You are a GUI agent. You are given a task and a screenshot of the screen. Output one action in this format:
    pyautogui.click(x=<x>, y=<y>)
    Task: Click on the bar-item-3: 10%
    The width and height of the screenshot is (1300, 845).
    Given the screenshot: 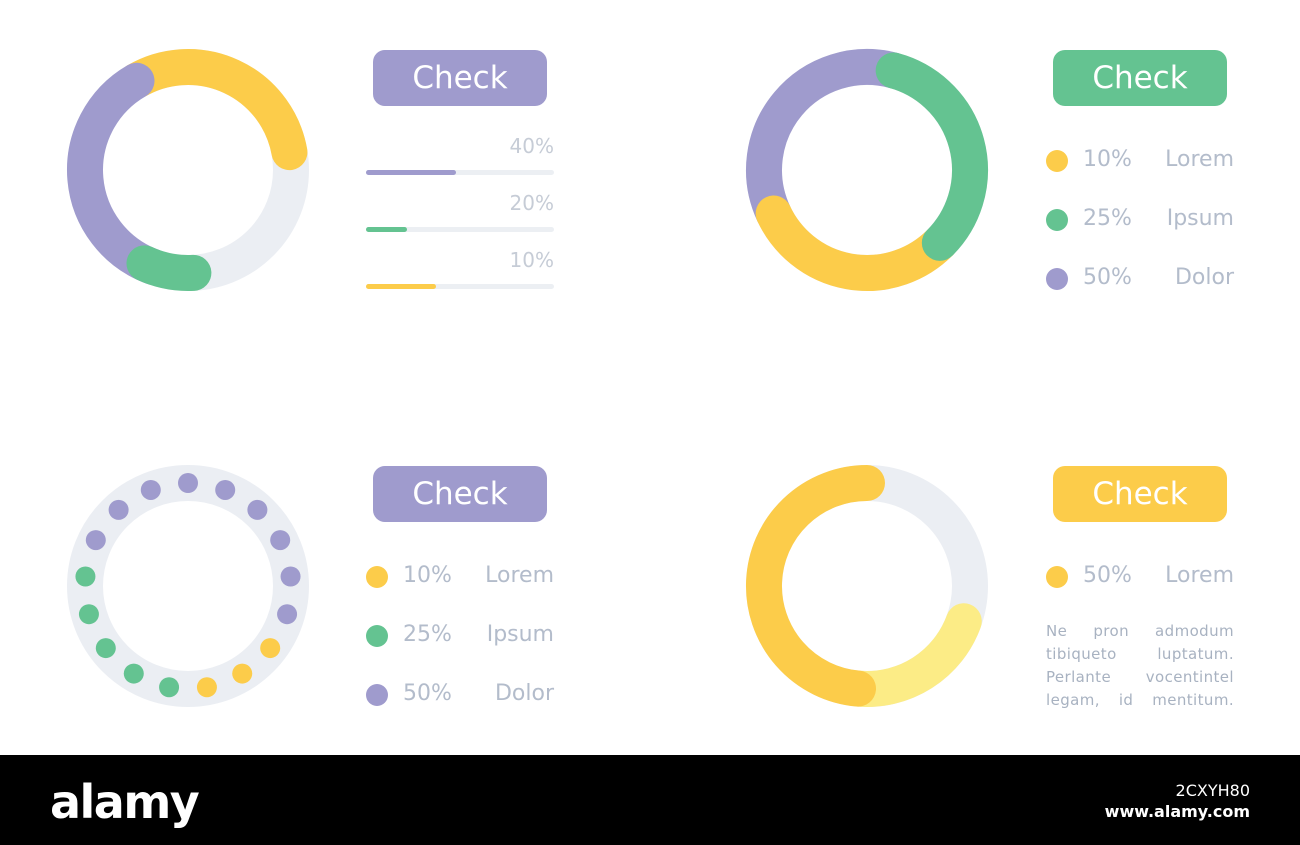 What is the action you would take?
    pyautogui.click(x=460, y=274)
    